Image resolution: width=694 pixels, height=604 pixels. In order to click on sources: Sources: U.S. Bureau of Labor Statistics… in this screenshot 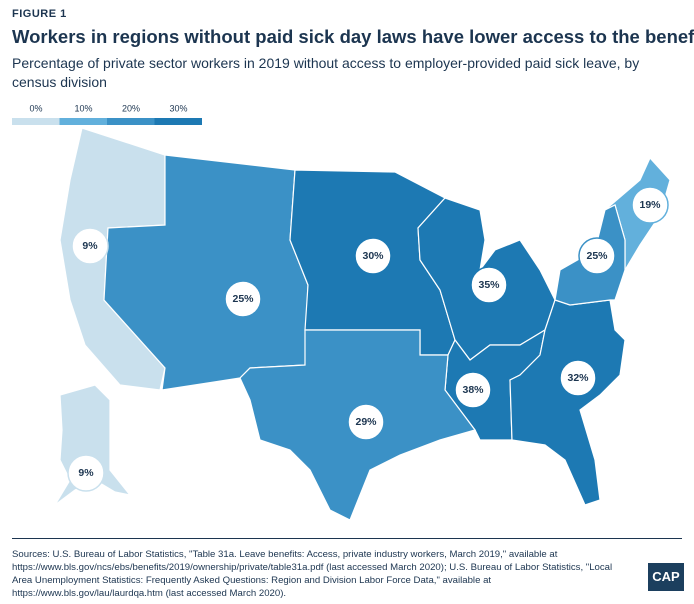, I will do `click(312, 574)`.